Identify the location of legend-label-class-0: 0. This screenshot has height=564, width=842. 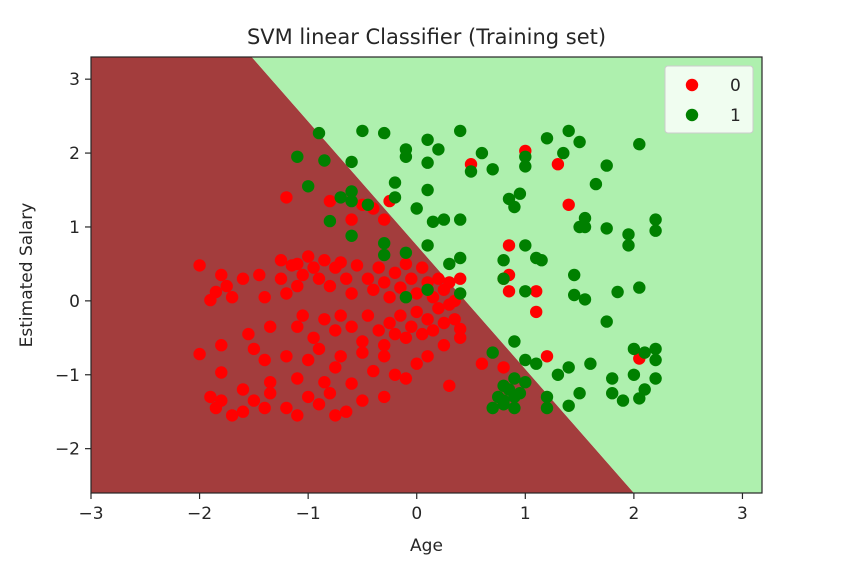
(735, 86).